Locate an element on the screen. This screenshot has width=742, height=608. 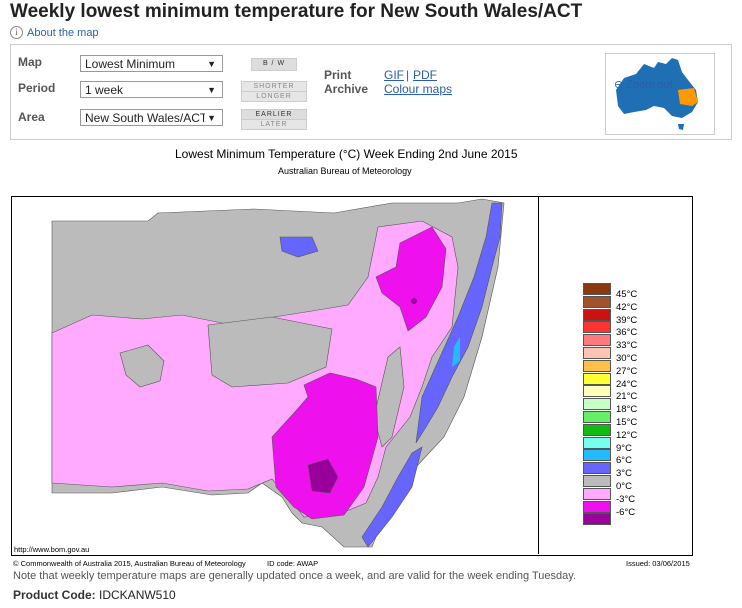
legend-label: 0°C is located at coordinates (624, 486).